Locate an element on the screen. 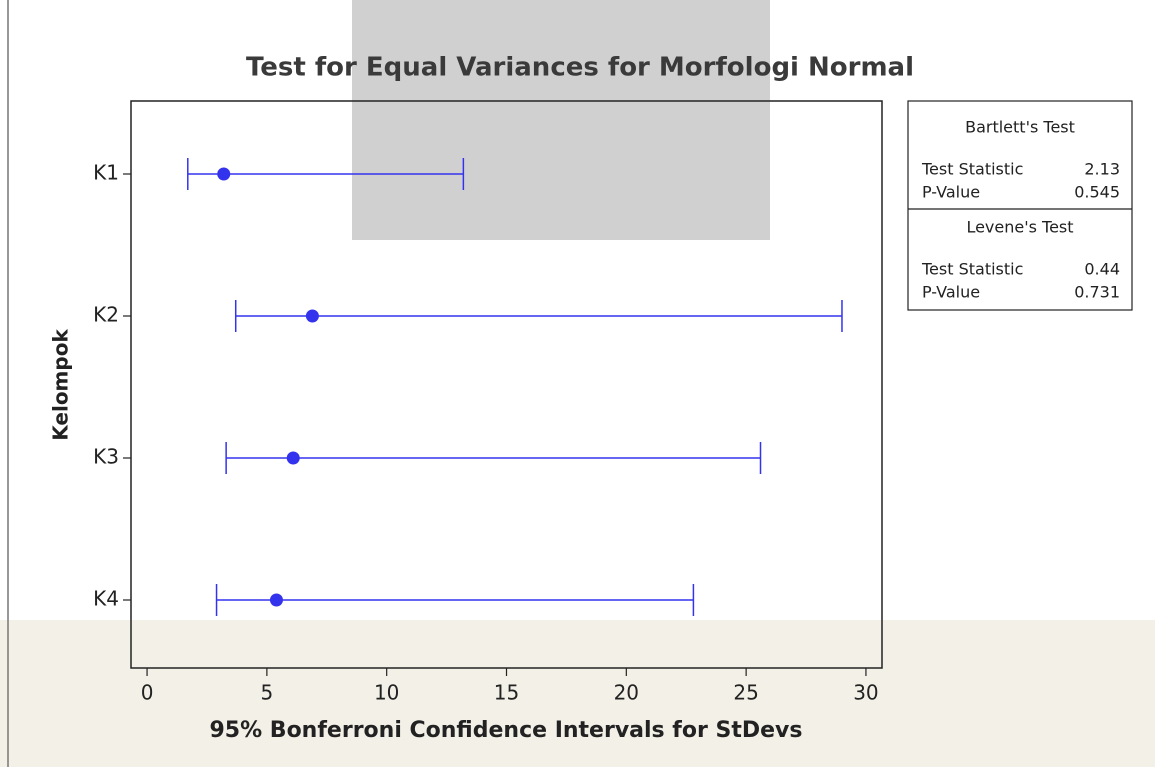  x-tick-label: 5 is located at coordinates (267, 693).